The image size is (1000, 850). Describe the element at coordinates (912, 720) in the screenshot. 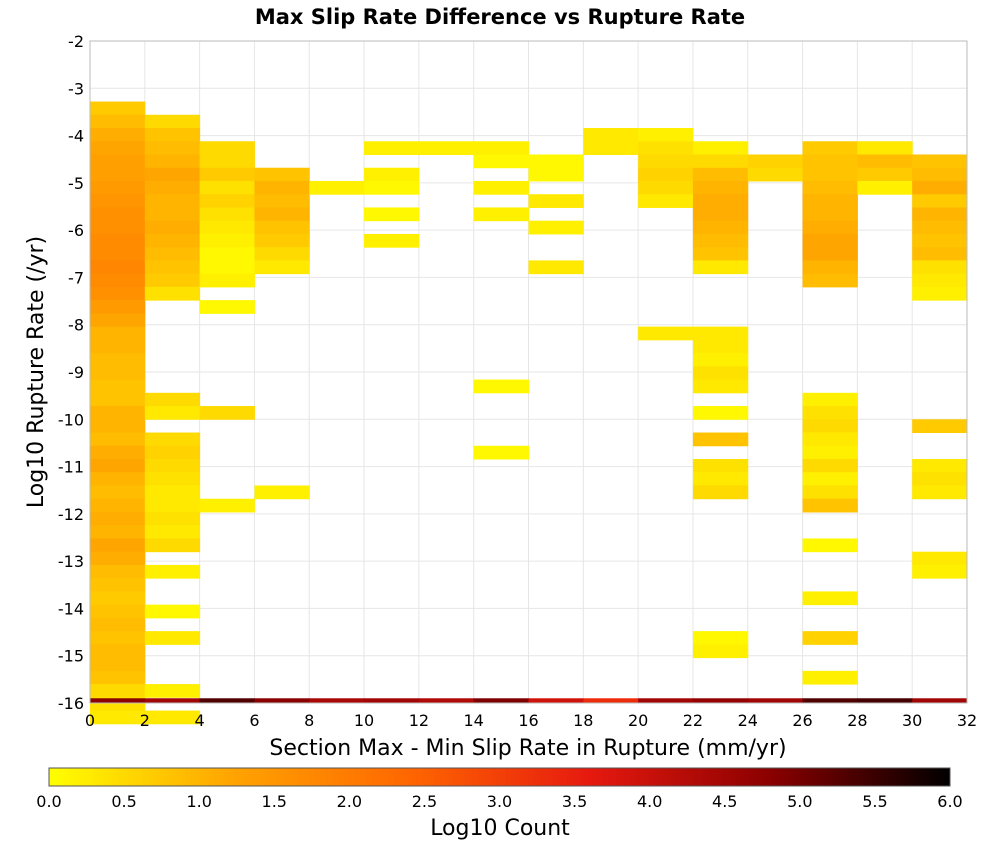

I see `x-tick-label: 30` at that location.